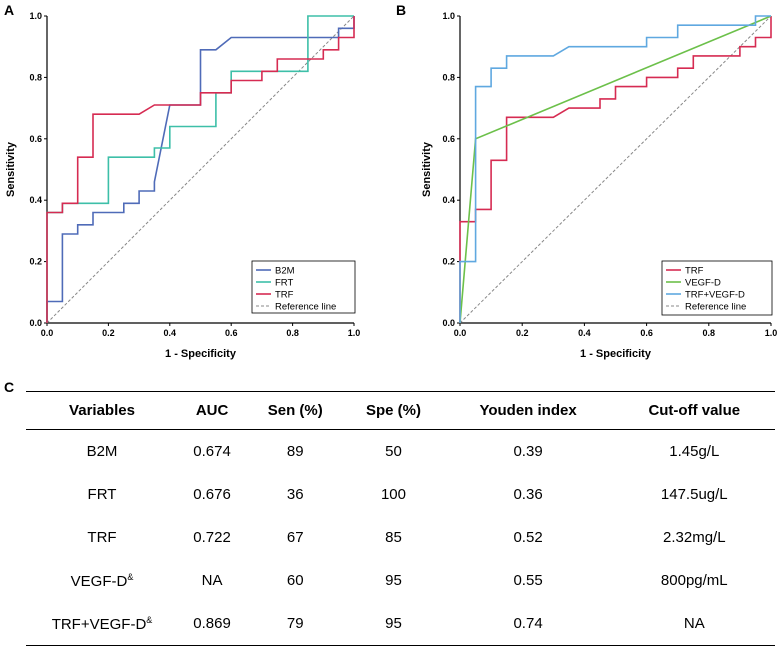  Describe the element at coordinates (393, 537) in the screenshot. I see `cell-spe: 85` at that location.